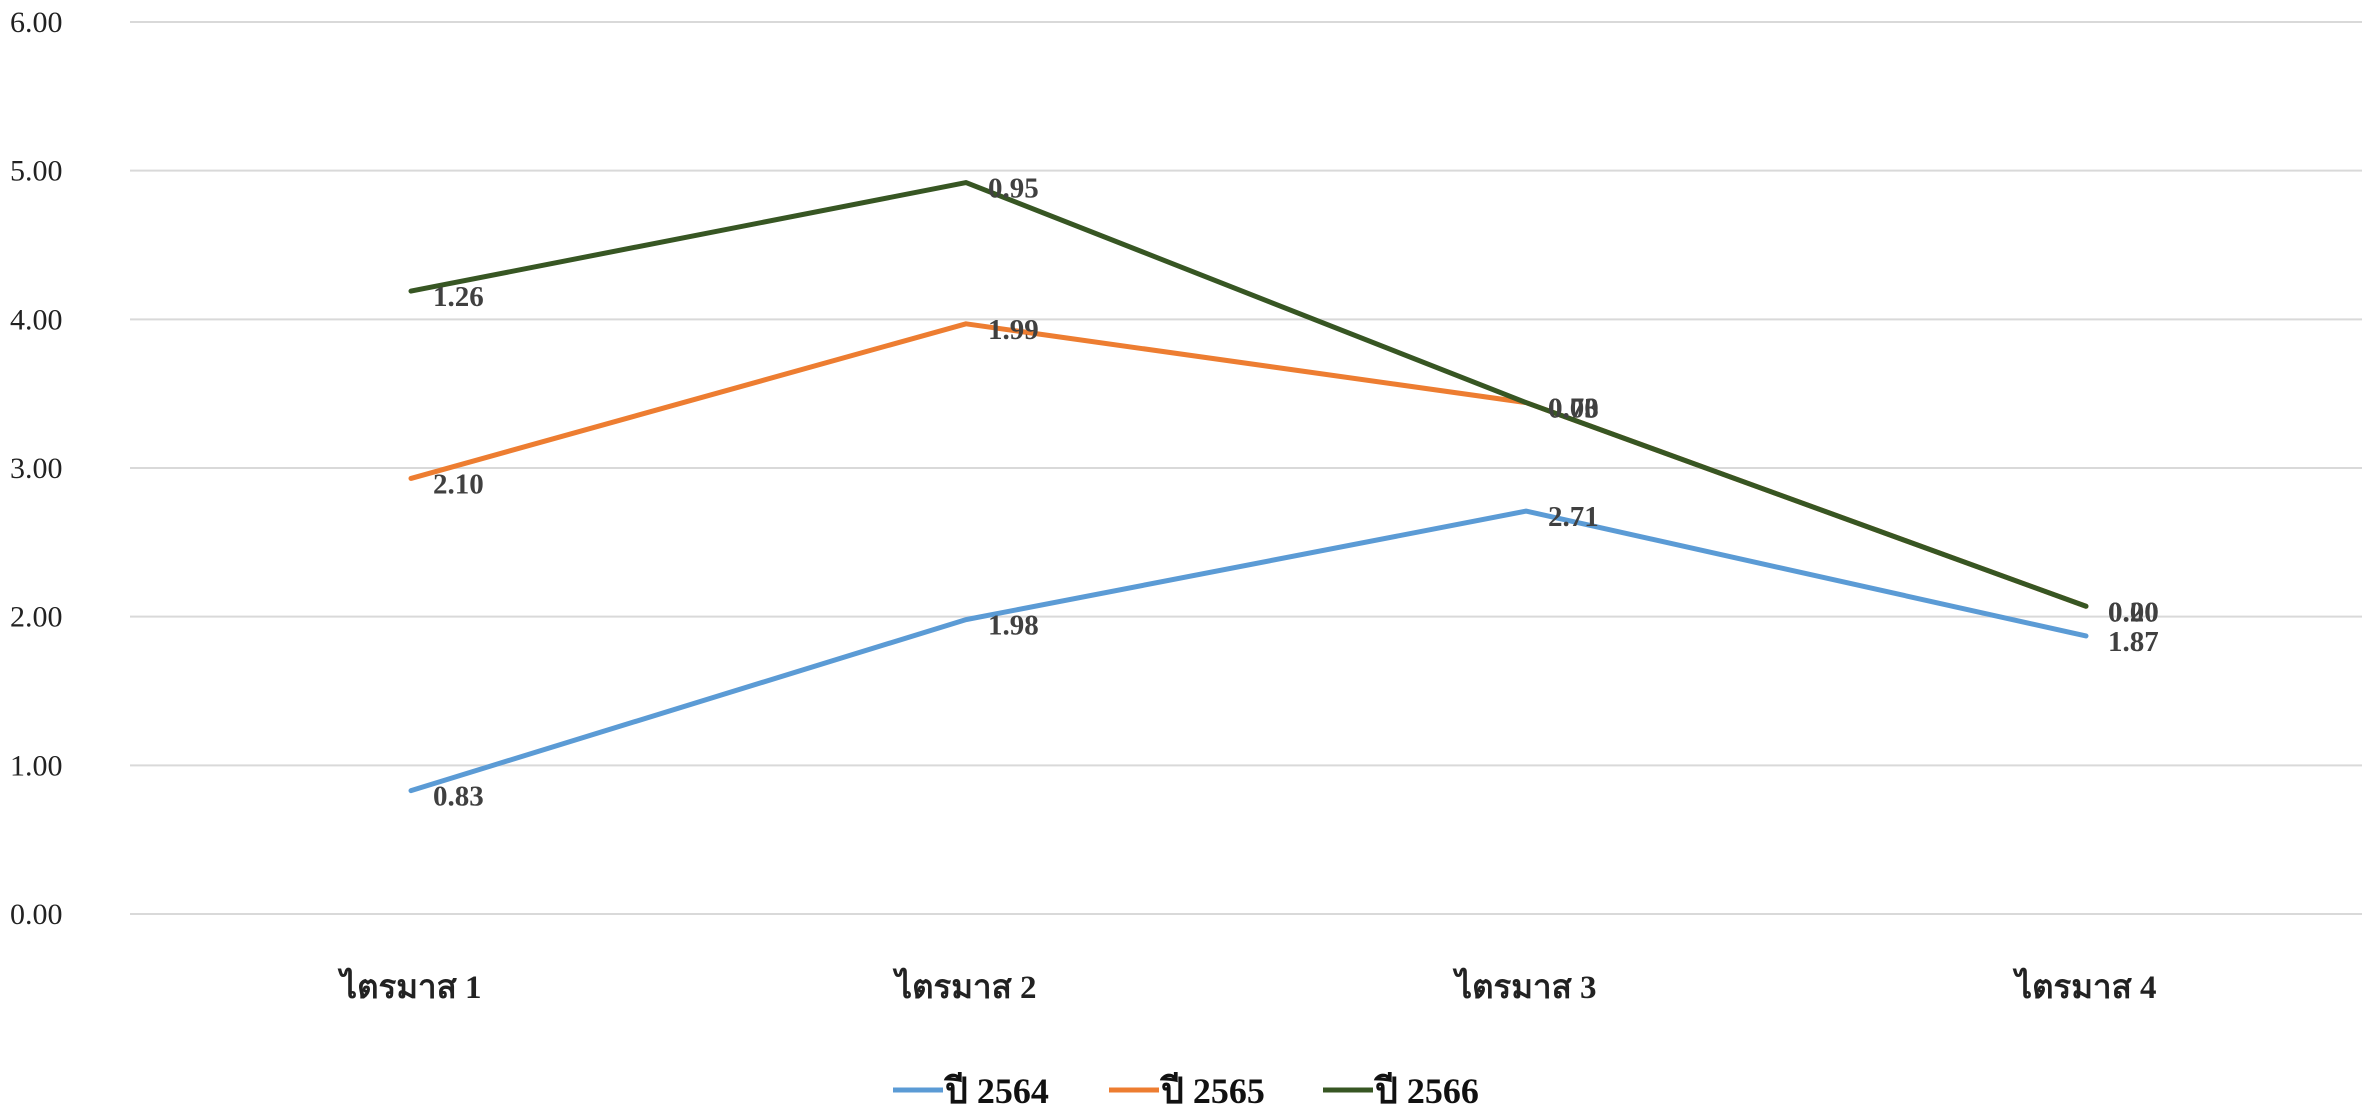  Describe the element at coordinates (1573, 517) in the screenshot. I see `data-label: 2.71` at that location.